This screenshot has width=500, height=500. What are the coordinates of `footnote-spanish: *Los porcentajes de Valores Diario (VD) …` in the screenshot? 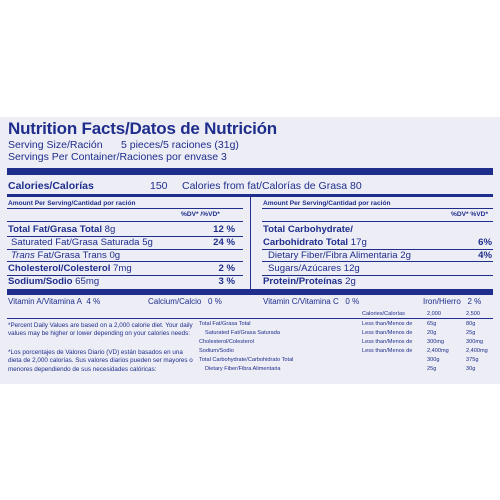 It's located at (100, 361).